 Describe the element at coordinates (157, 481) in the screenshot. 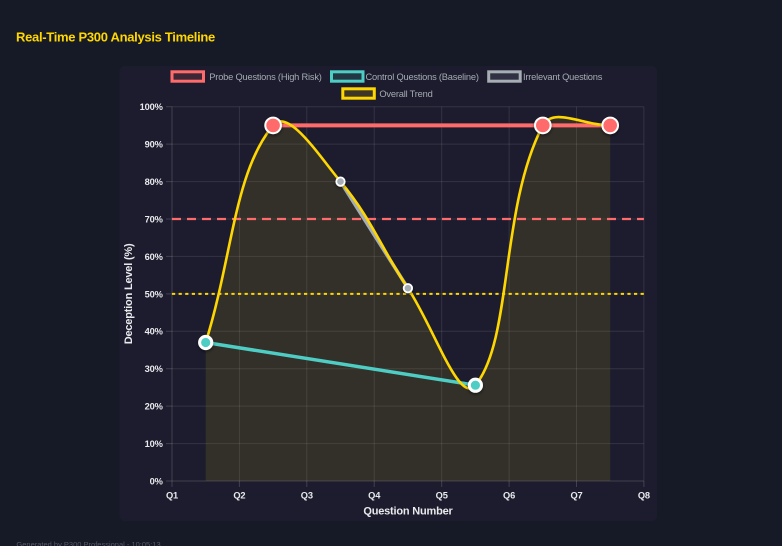

I see `svg-text: 0%` at that location.